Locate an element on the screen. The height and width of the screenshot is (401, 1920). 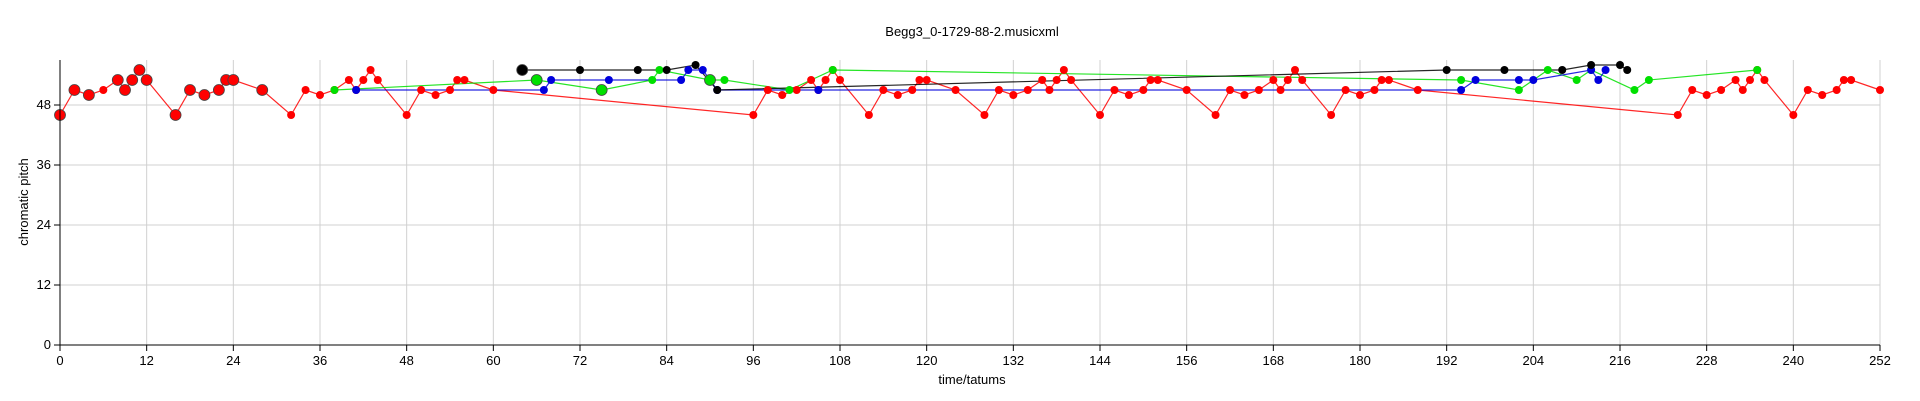
x-tick-label: 216 is located at coordinates (1620, 360).